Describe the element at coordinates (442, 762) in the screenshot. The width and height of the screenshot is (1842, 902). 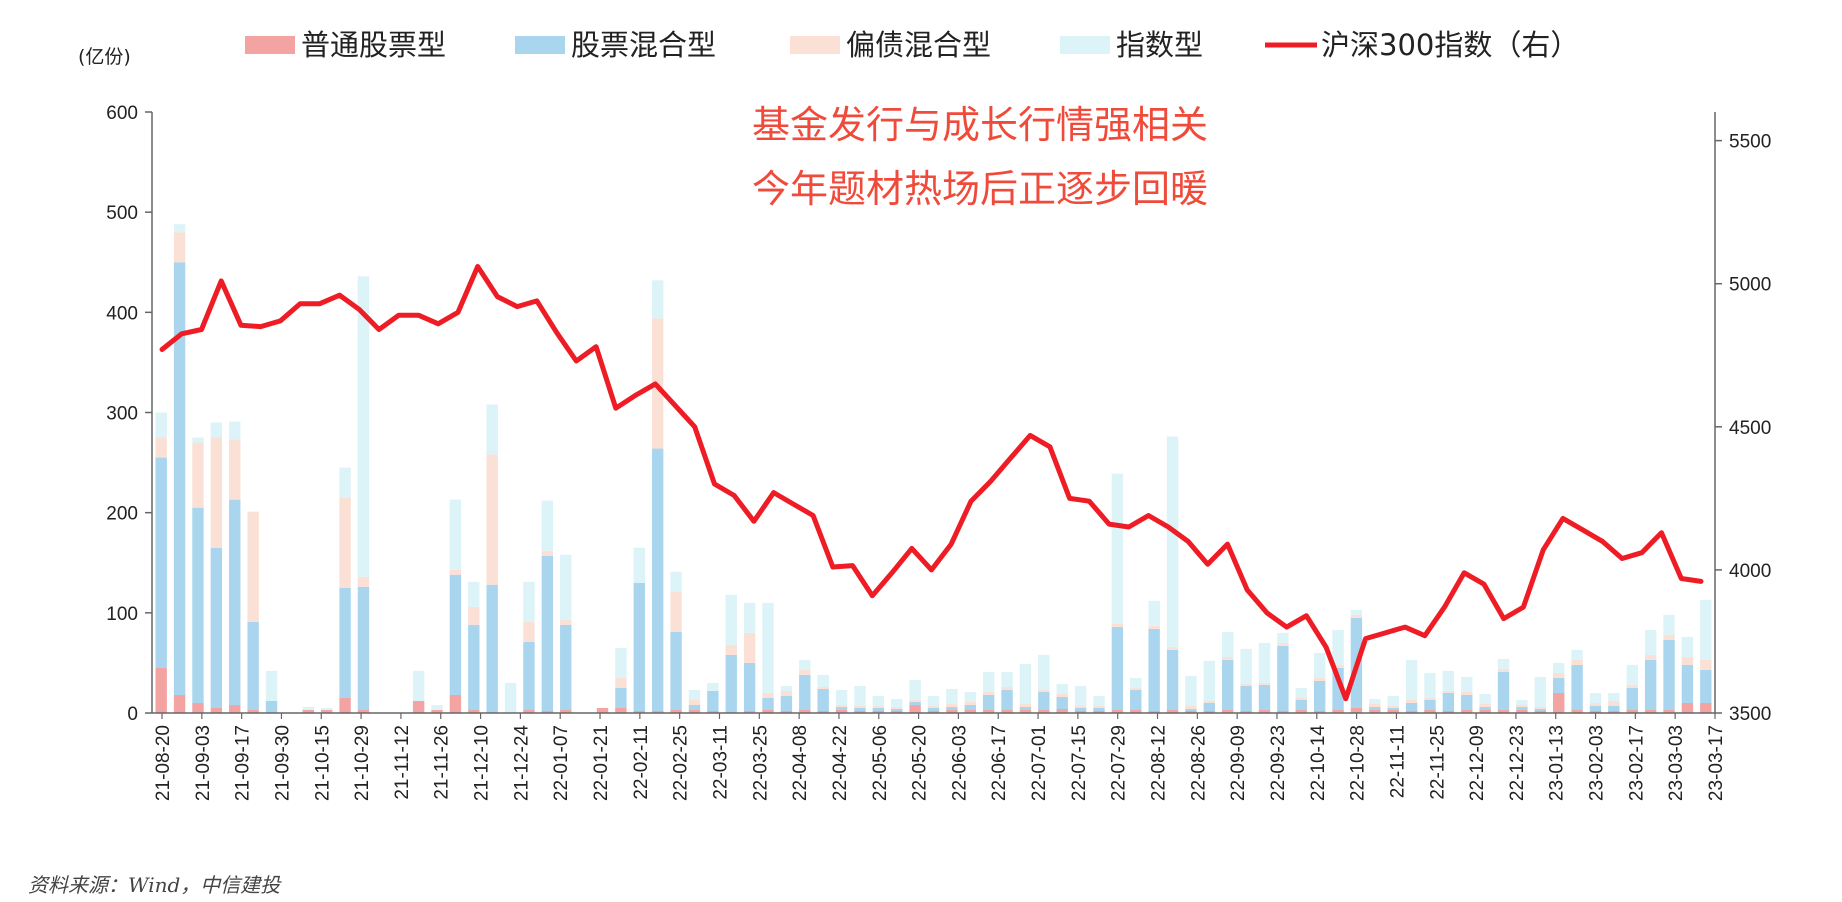
I see `x-tick-label: 21-11-26` at that location.